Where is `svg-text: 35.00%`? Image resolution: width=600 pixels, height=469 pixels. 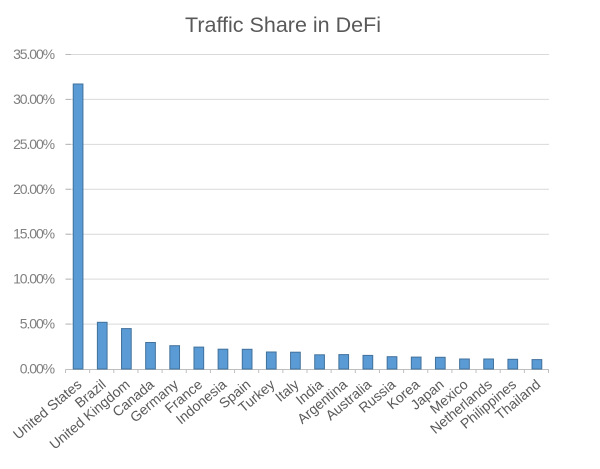 svg-text: 35.00% is located at coordinates (34, 54).